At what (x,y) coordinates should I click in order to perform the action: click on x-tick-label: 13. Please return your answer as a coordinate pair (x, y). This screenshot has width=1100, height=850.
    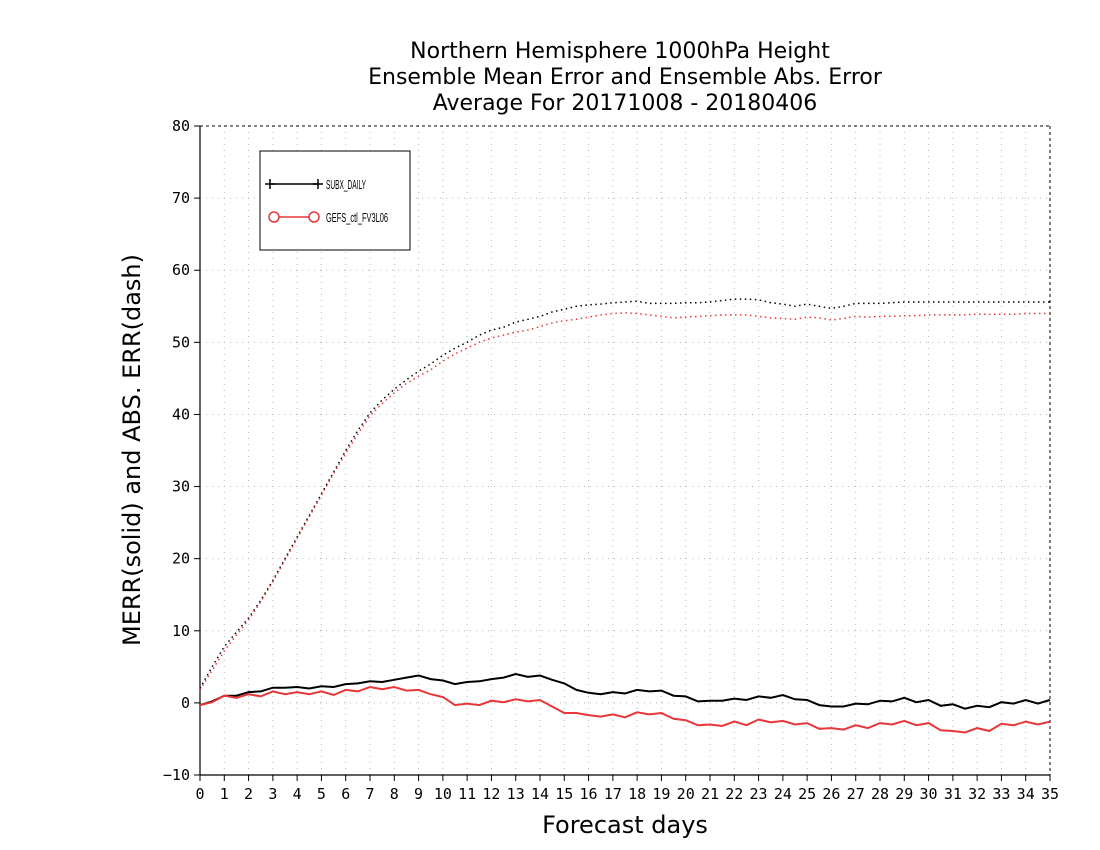
    Looking at the image, I should click on (516, 794).